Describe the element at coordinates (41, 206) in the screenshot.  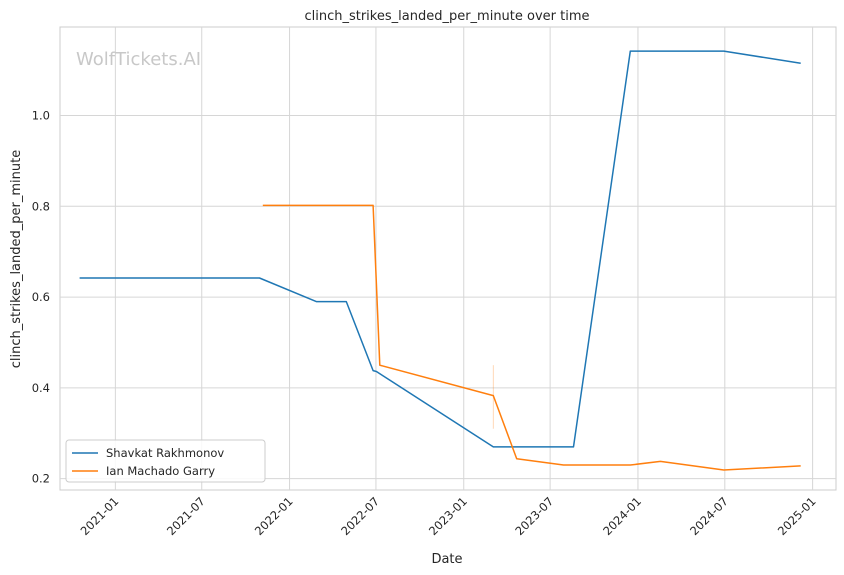
I see `y-tick-label: 0.8` at that location.